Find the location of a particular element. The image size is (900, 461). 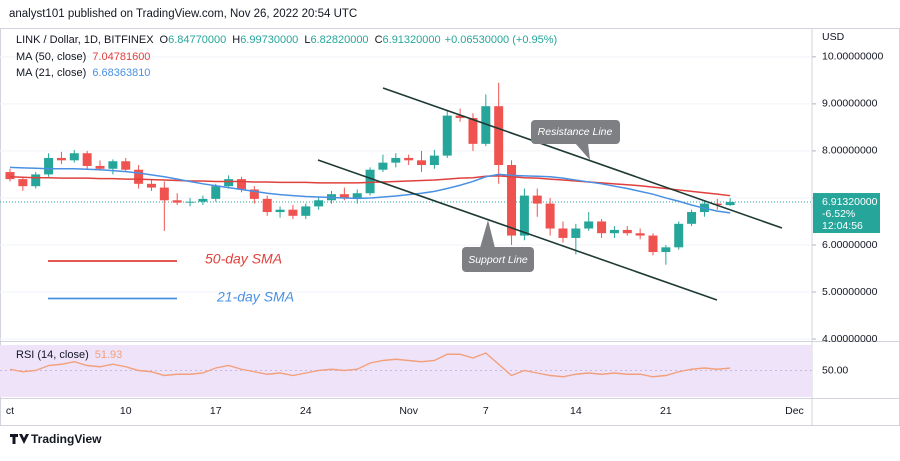

x-tick-label: Dec is located at coordinates (794, 411).